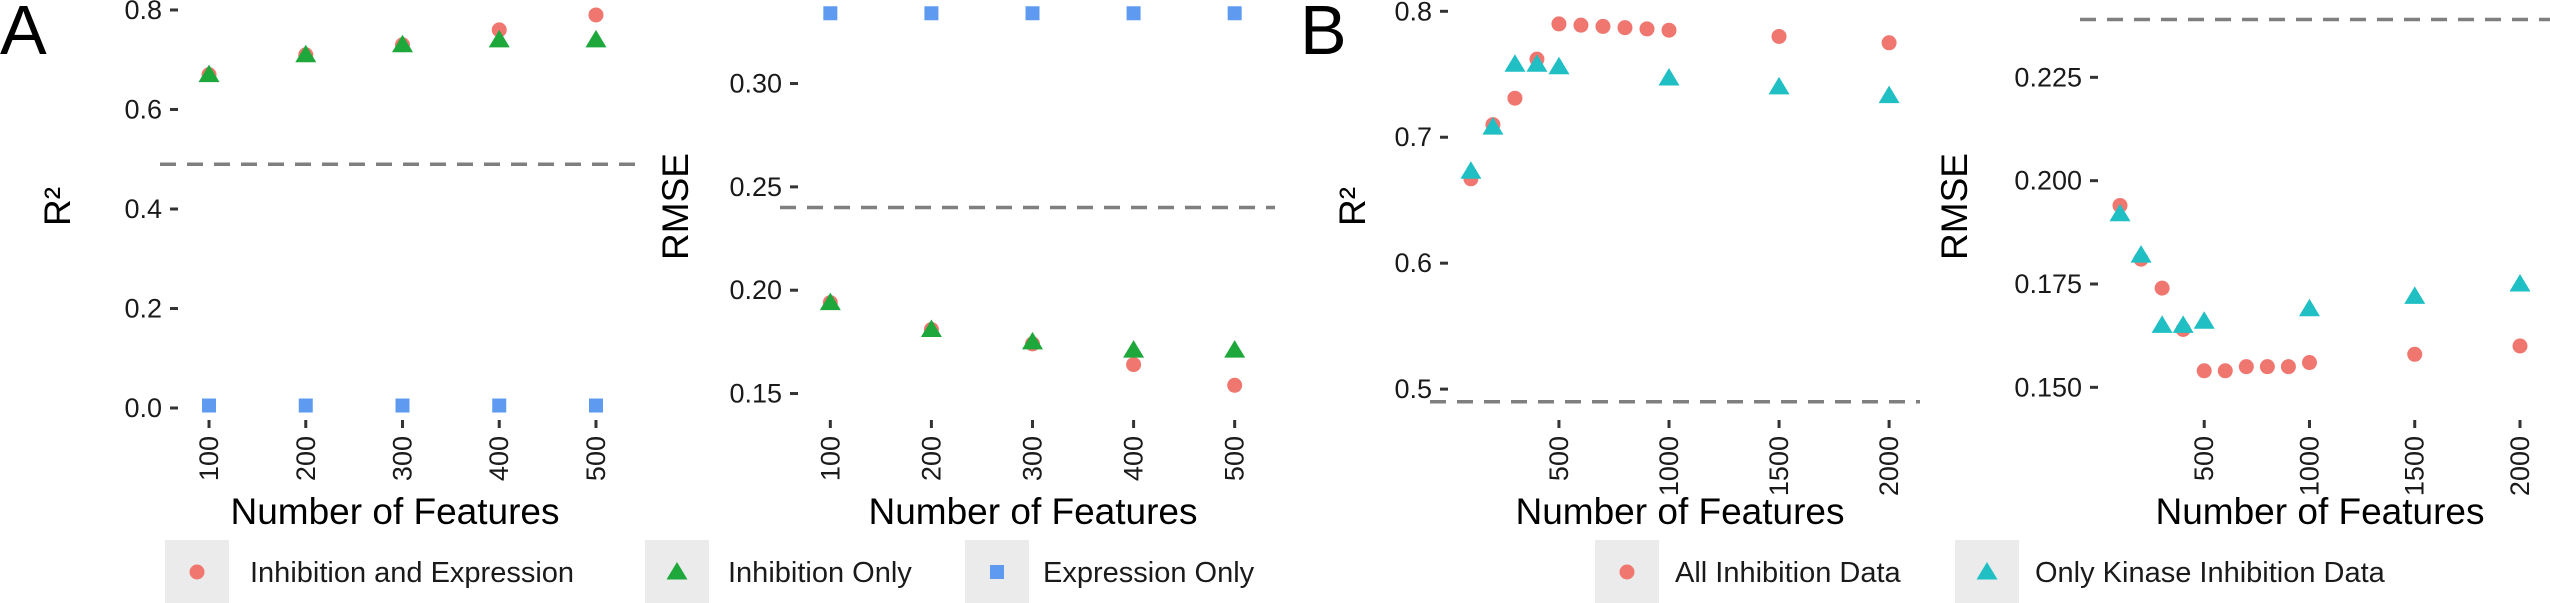 This screenshot has height=603, width=2550. I want to click on panel-letter-b: B, so click(1323, 34).